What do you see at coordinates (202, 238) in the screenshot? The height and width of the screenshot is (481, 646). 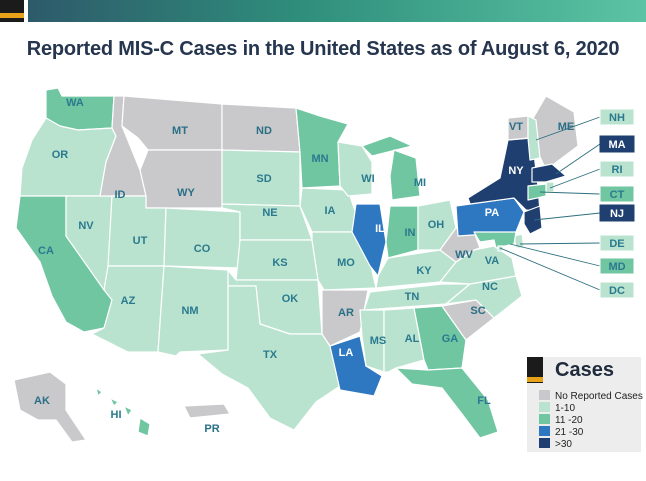 I see `state-co` at bounding box center [202, 238].